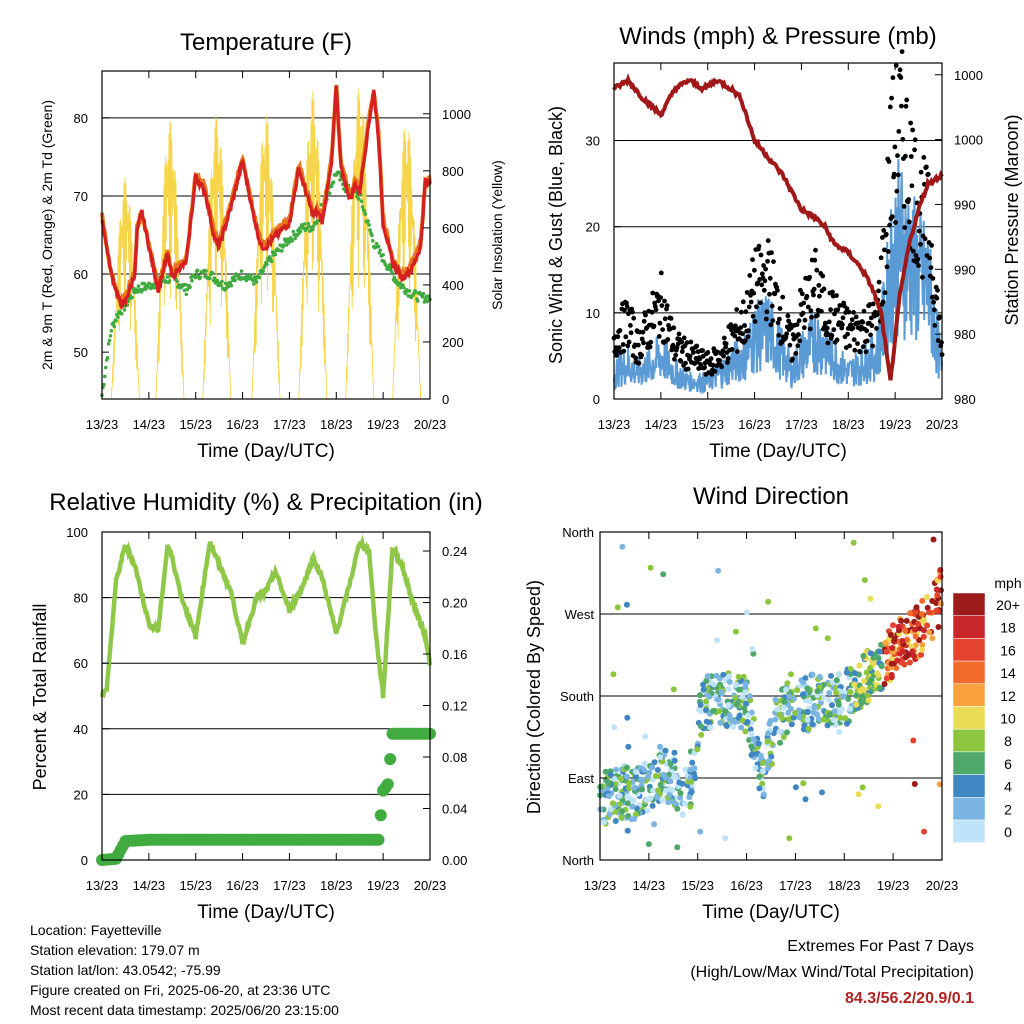 The width and height of the screenshot is (1024, 1024). What do you see at coordinates (454, 706) in the screenshot?
I see `rh-y2-tick-label: 0.12` at bounding box center [454, 706].